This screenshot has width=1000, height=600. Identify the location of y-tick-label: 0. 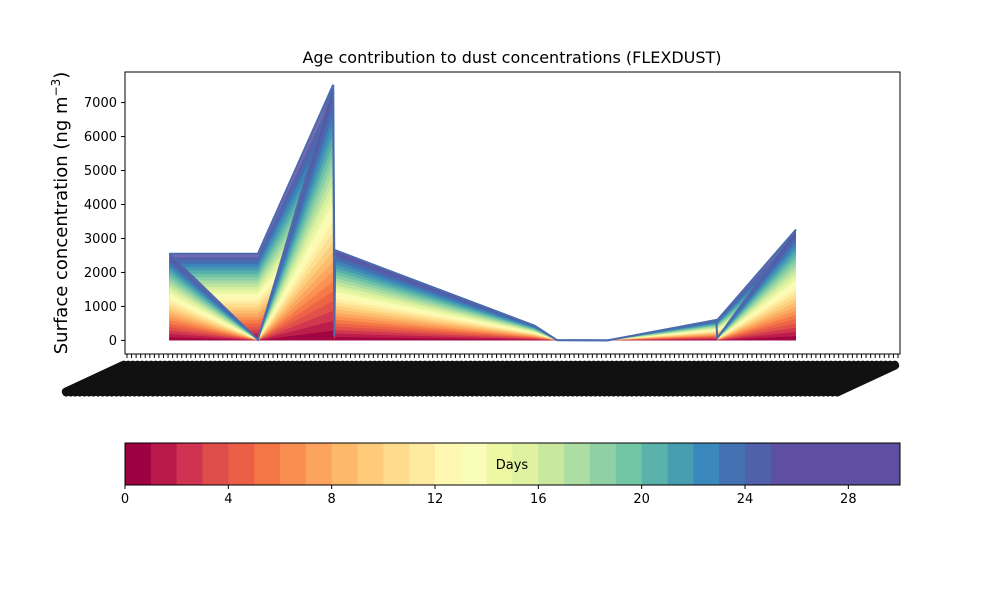
(113, 341).